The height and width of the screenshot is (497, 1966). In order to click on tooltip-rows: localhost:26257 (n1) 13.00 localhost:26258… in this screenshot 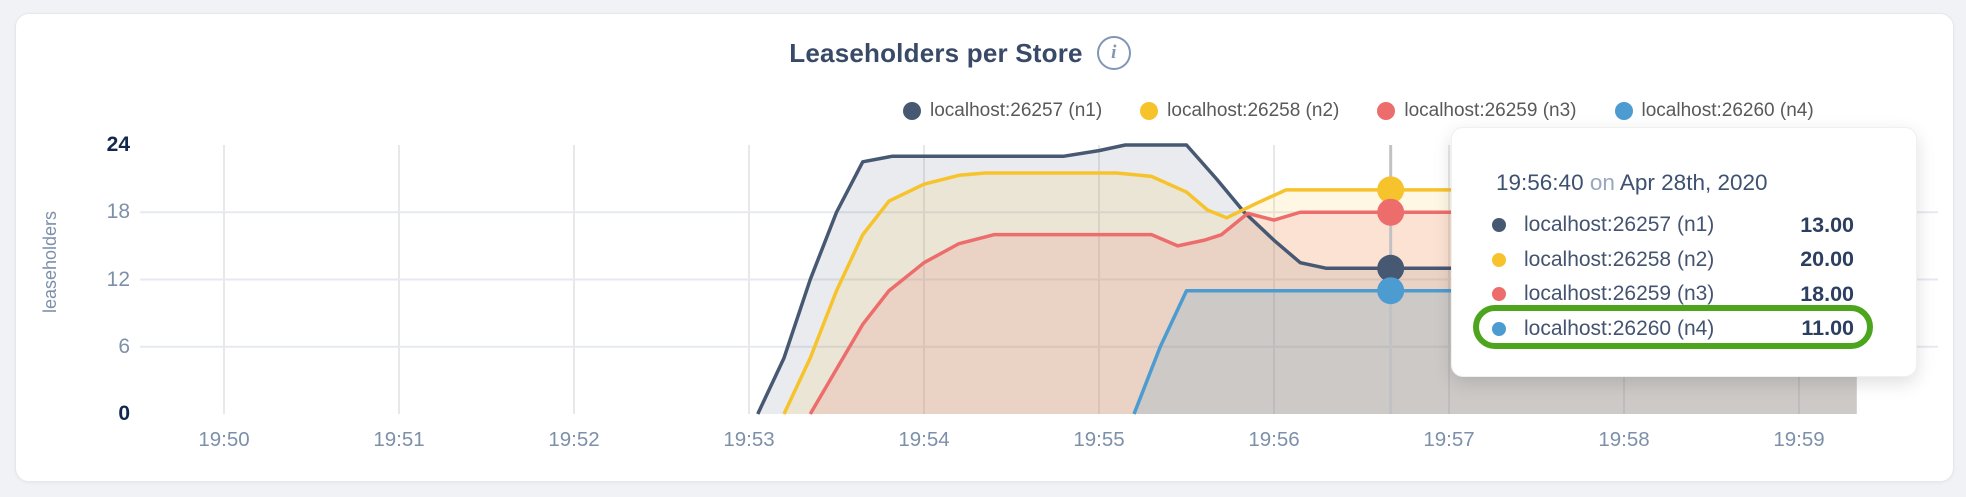, I will do `click(1684, 277)`.